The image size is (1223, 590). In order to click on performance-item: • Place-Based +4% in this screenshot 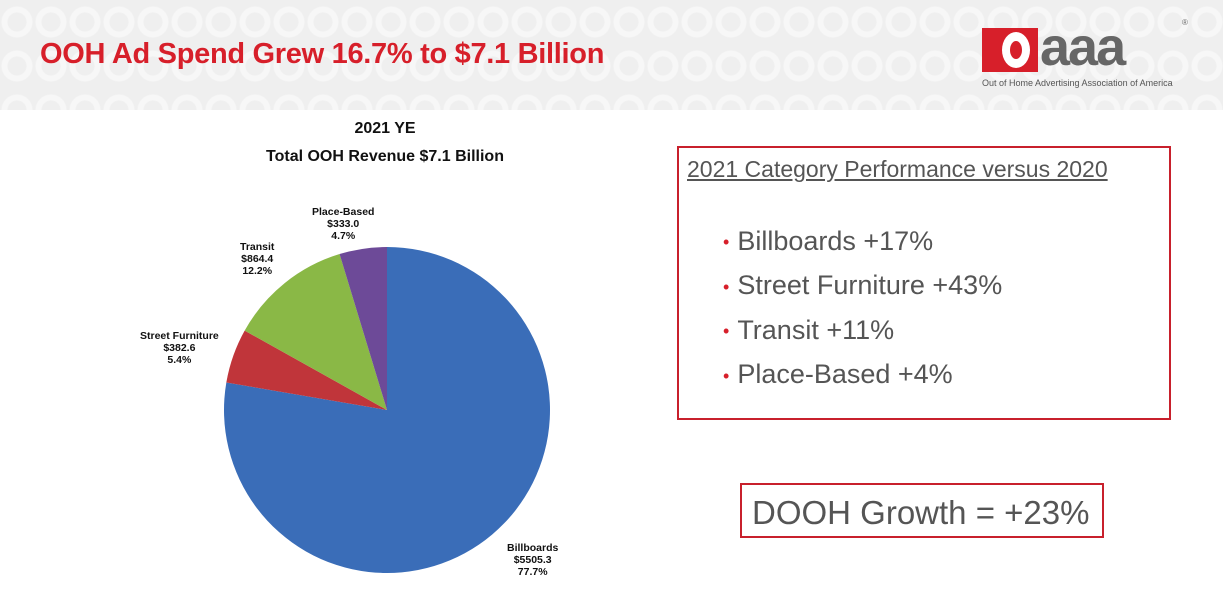, I will do `click(838, 374)`.